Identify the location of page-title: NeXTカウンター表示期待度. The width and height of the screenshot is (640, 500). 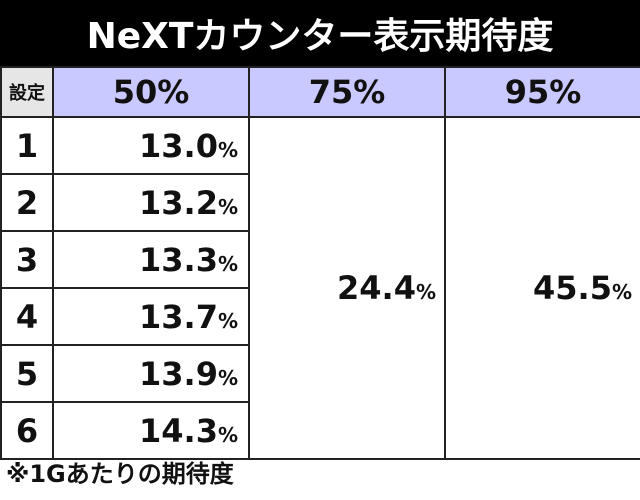
(320, 33).